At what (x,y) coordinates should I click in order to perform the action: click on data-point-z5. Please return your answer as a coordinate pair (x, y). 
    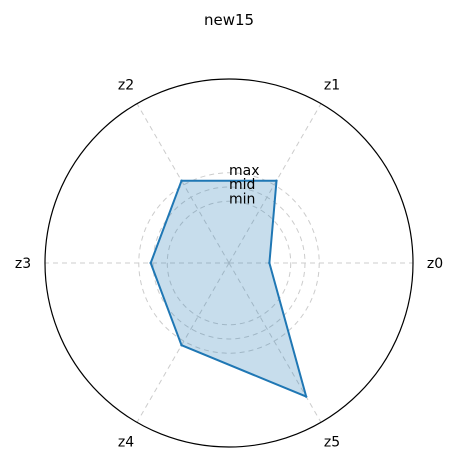
    Looking at the image, I should click on (306, 396).